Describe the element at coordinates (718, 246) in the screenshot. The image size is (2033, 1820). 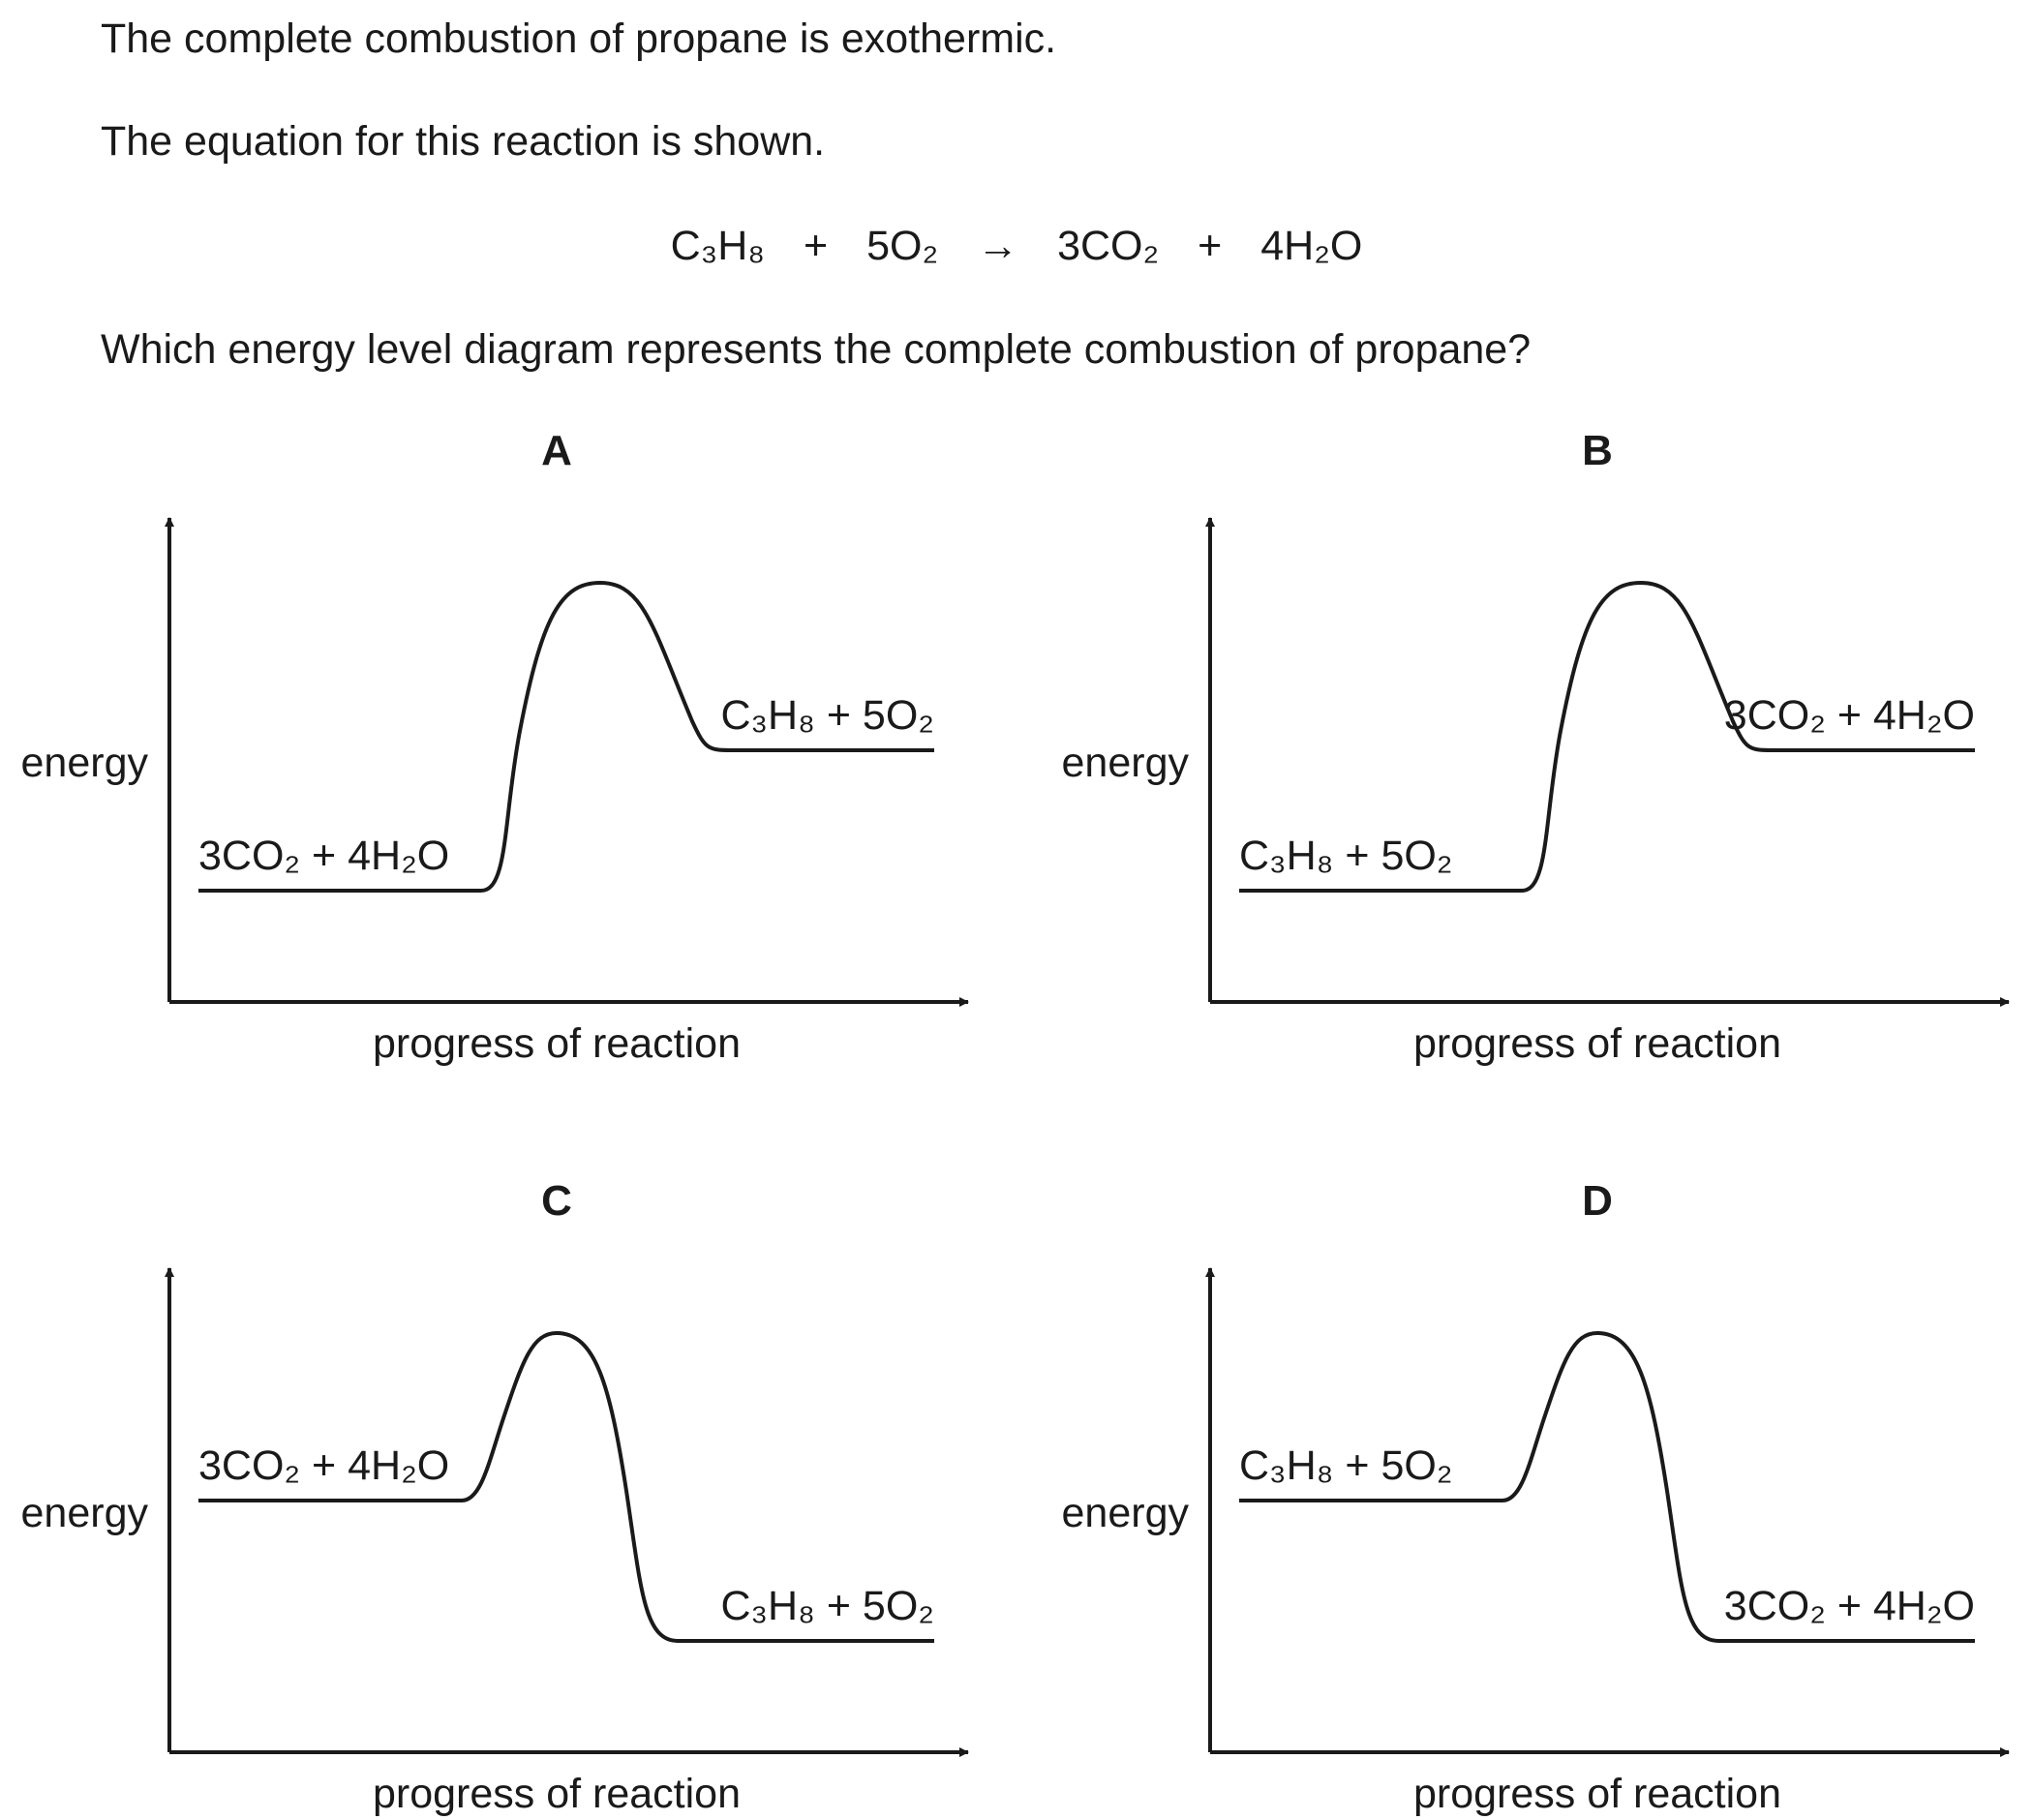
I see `equation-reactant-propane: C₃H₈` at that location.